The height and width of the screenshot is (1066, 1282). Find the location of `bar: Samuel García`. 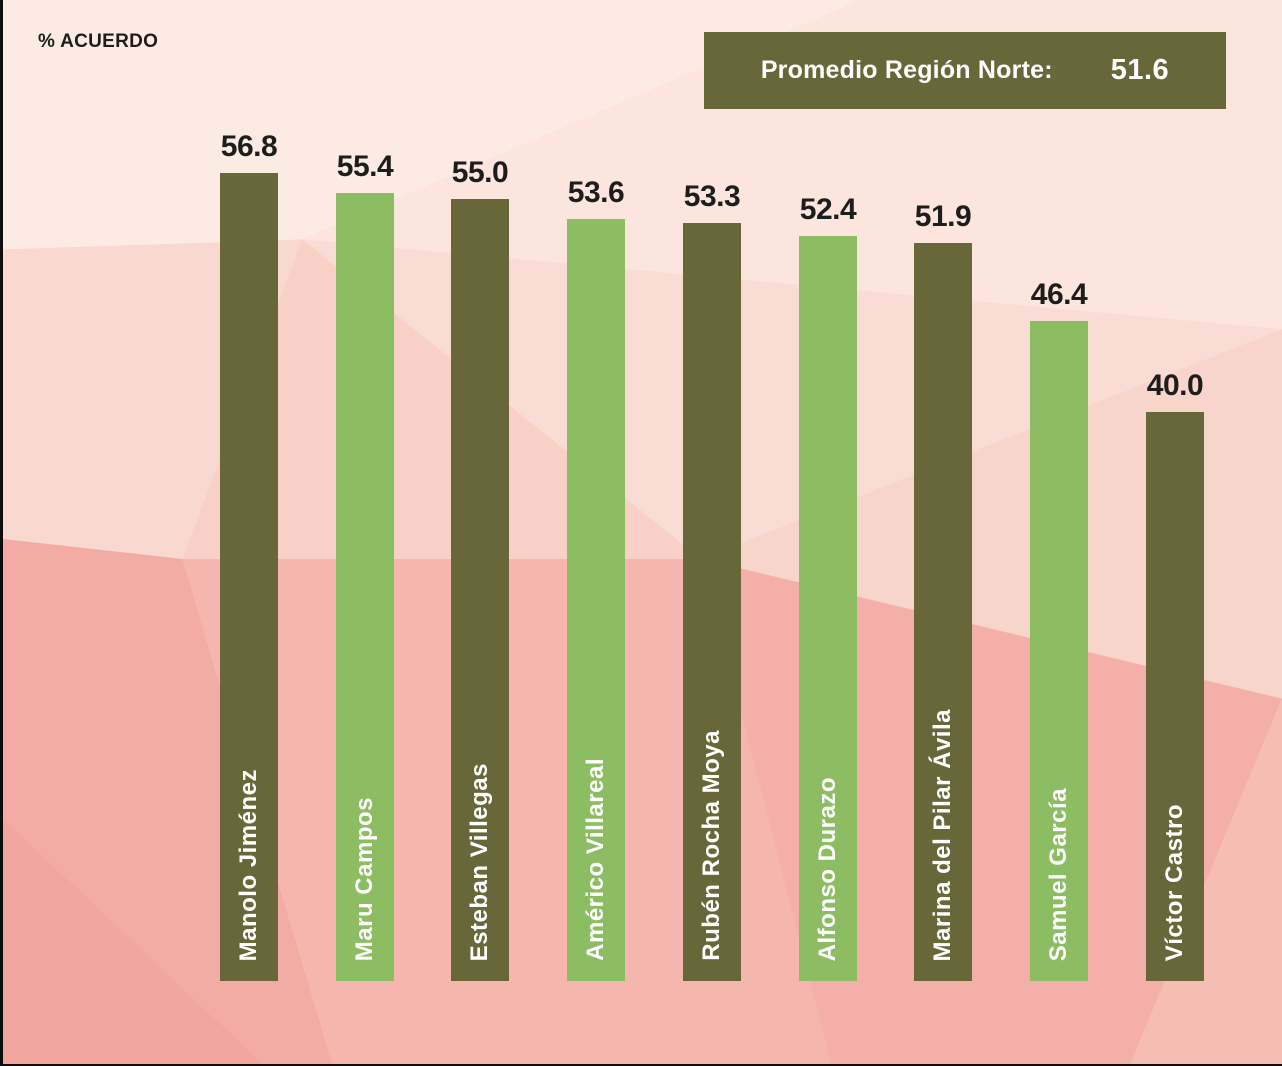

bar: Samuel García is located at coordinates (1059, 651).